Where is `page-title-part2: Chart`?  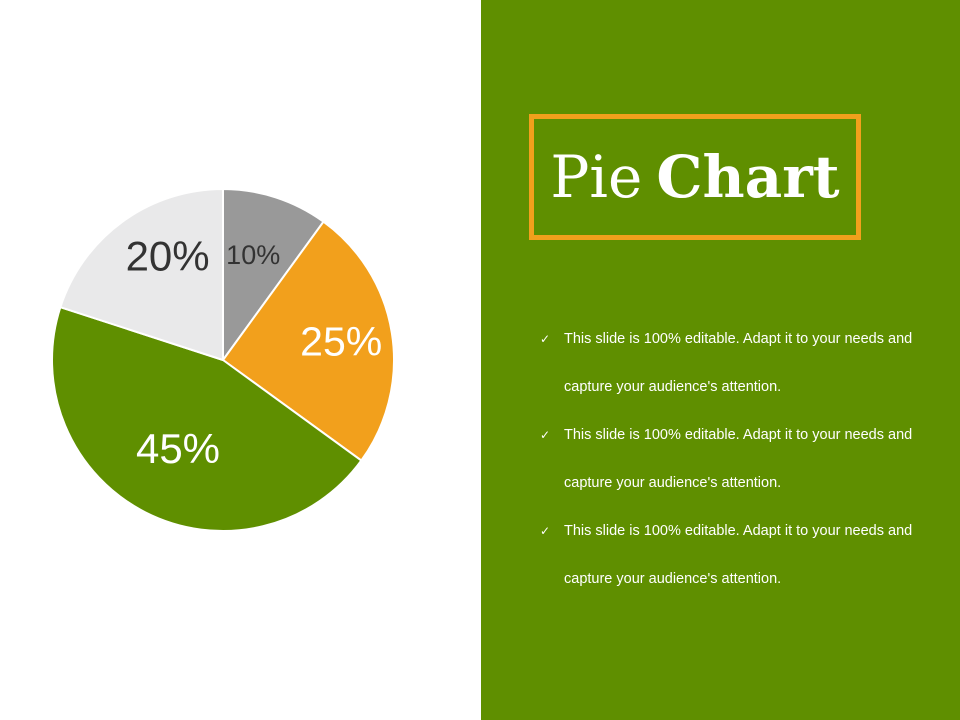 page-title-part2: Chart is located at coordinates (748, 177).